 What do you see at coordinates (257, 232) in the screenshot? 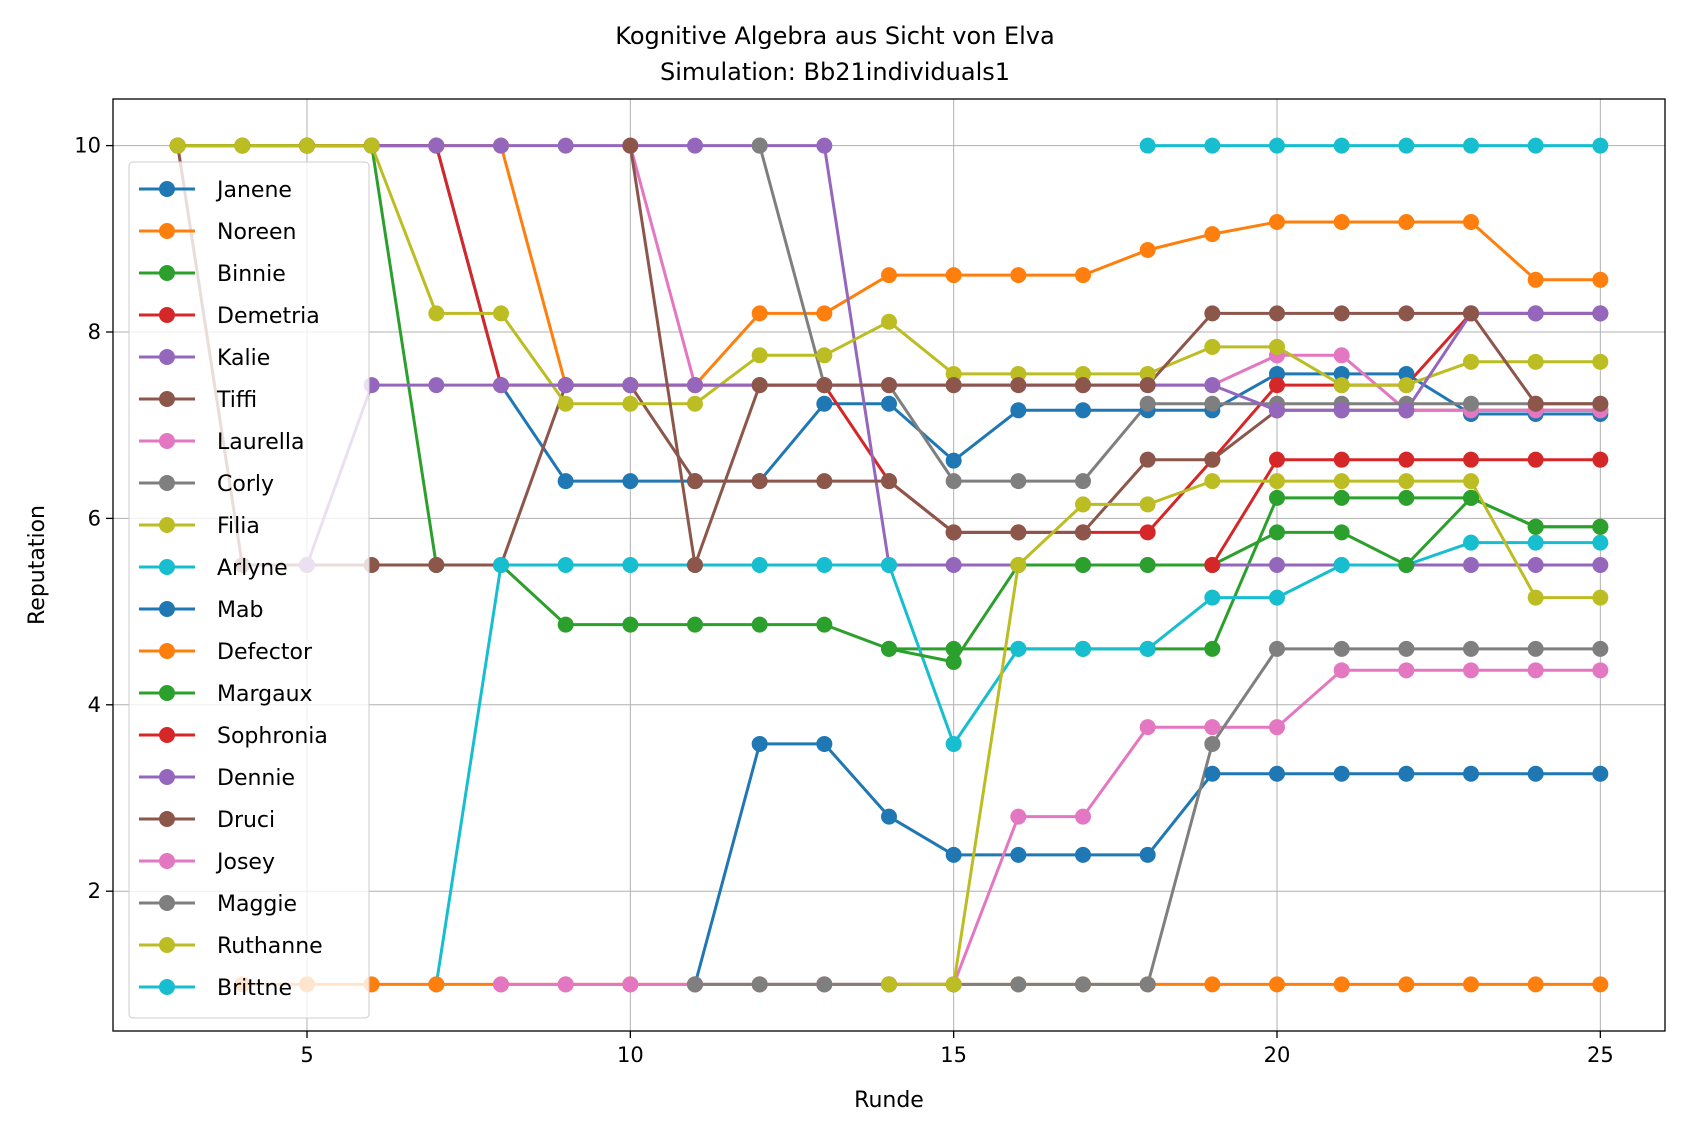
I see `legend-label-noreen: Noreen` at bounding box center [257, 232].